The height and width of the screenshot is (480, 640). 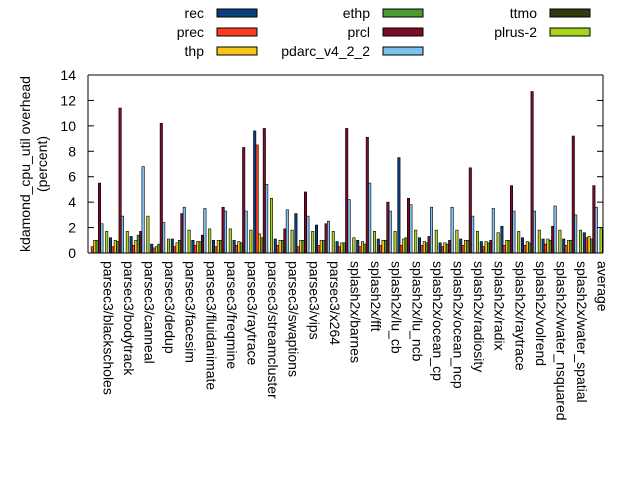 What do you see at coordinates (217, 32) in the screenshot?
I see `legend-item: prec` at bounding box center [217, 32].